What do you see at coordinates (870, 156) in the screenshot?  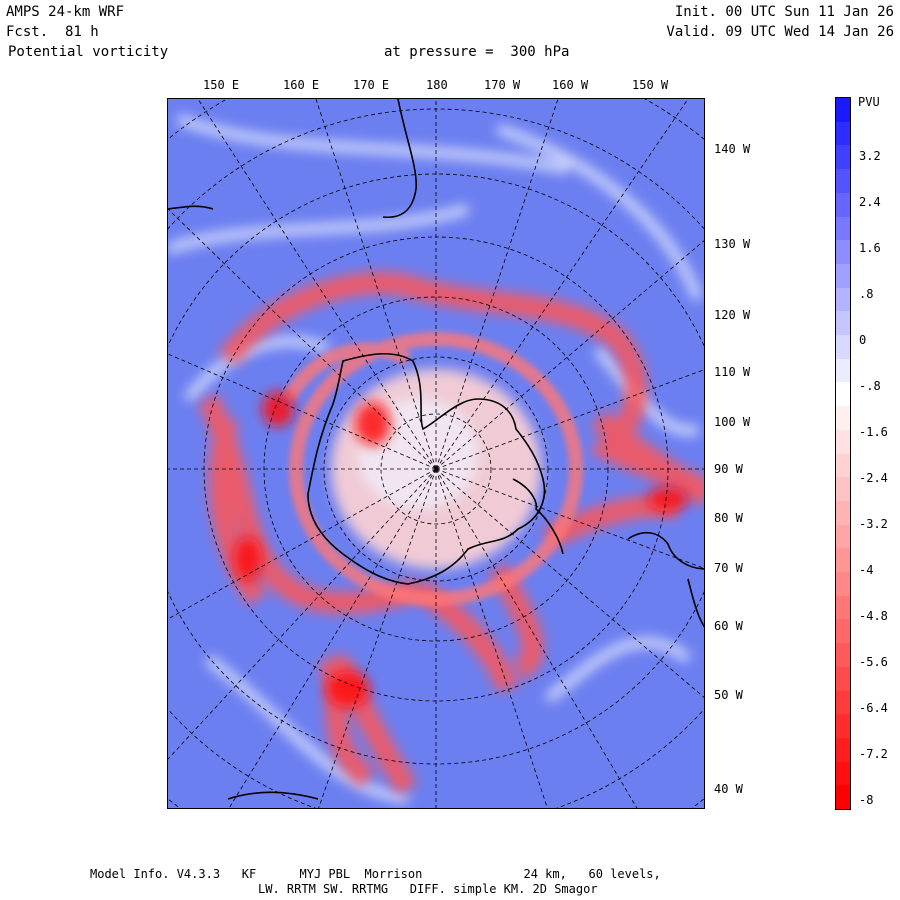 I see `colorbar-tick-label: 3.2` at bounding box center [870, 156].